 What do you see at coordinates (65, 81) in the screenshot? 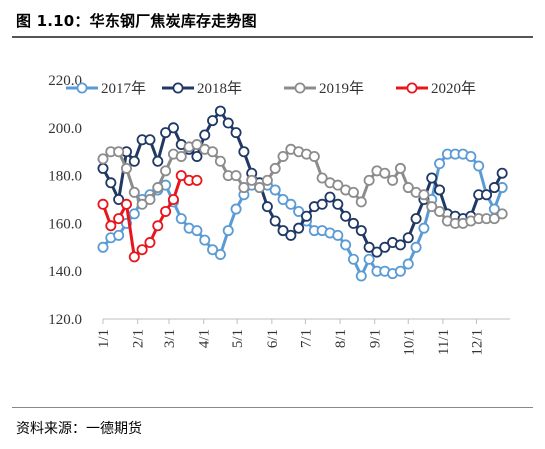
I see `y-tick-label: 220.0` at bounding box center [65, 81].